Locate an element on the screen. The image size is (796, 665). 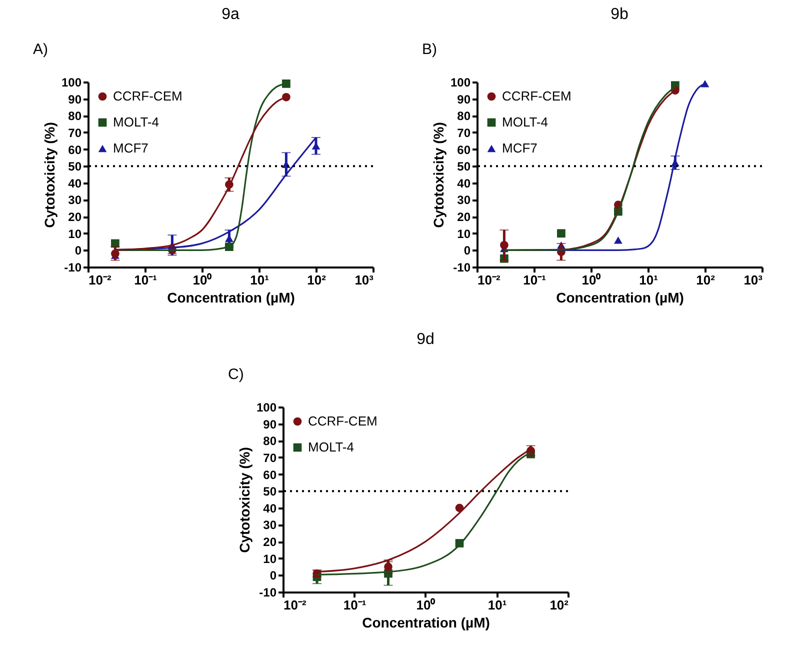
chart-title: 9a is located at coordinates (231, 14).